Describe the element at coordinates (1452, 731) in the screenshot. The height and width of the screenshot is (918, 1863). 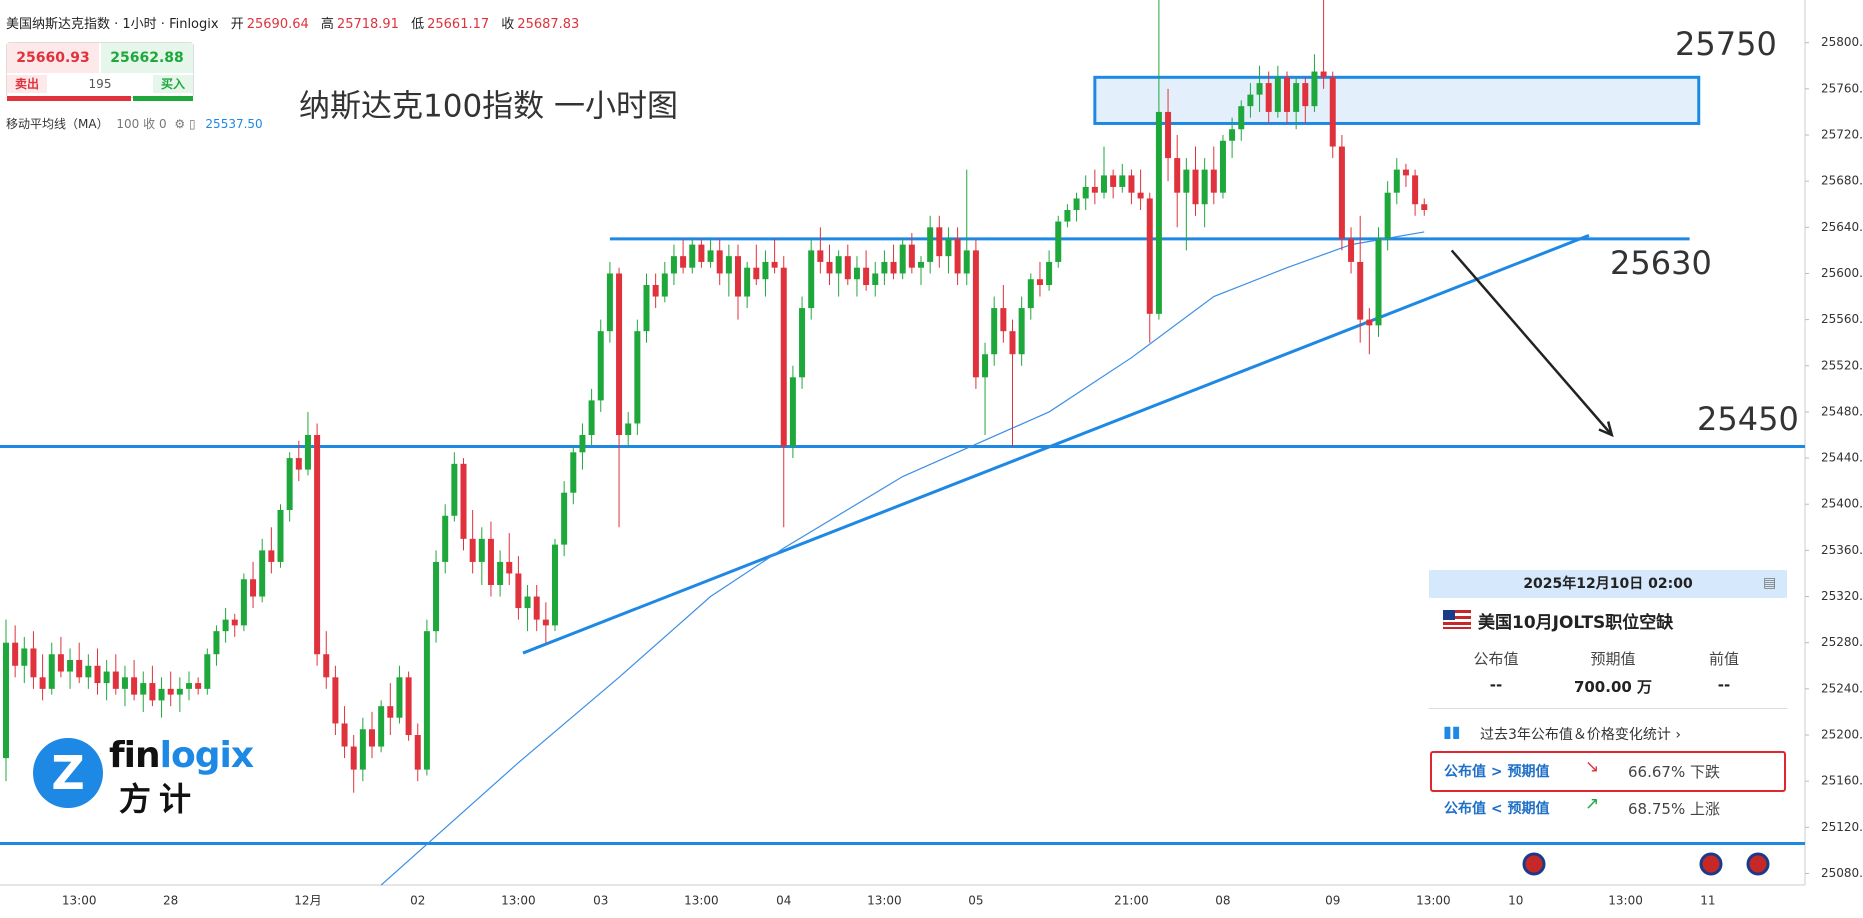
I see `stats-icon: ▮▮` at that location.